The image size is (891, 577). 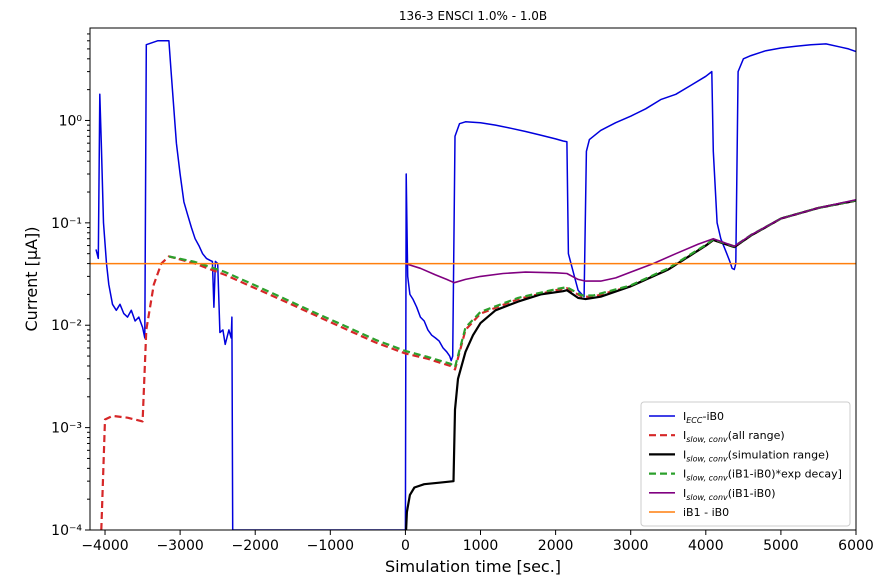 I want to click on x-tick-label: 1000, so click(x=481, y=546).